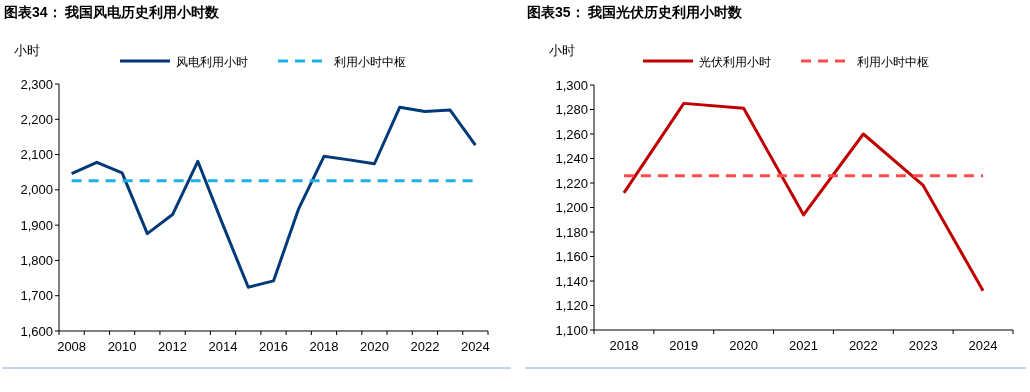 Image resolution: width=1030 pixels, height=392 pixels. Describe the element at coordinates (635, 12) in the screenshot. I see `chart-title: 图表35： 我国光伏历史利用小时数` at that location.